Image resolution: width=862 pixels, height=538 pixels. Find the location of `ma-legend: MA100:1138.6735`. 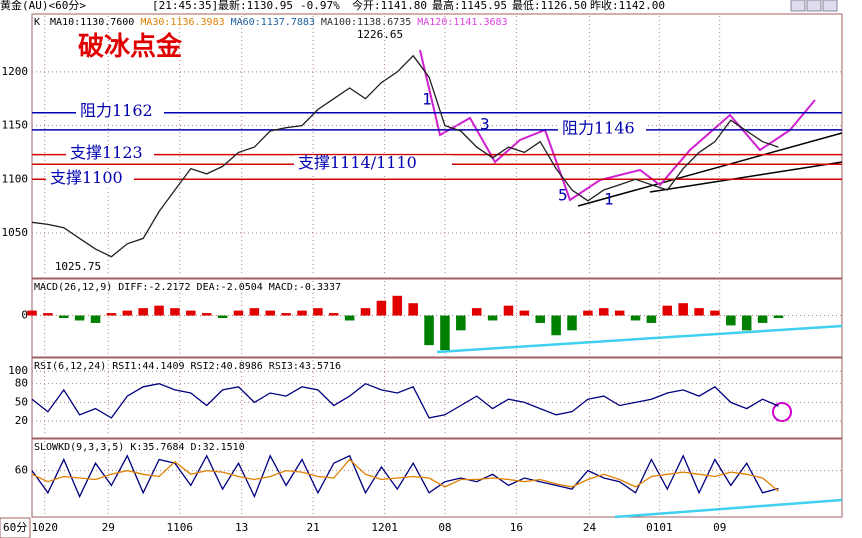

ma-legend: MA100:1138.6735 is located at coordinates (366, 22).